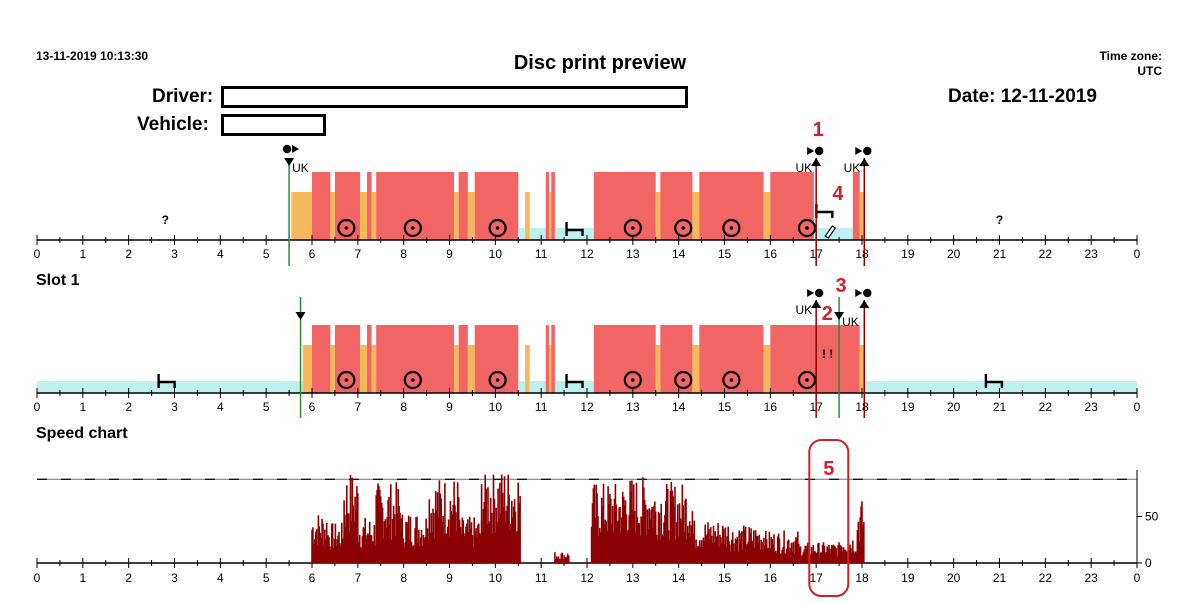 The image size is (1200, 603). I want to click on disc-tick-label: 20, so click(954, 254).